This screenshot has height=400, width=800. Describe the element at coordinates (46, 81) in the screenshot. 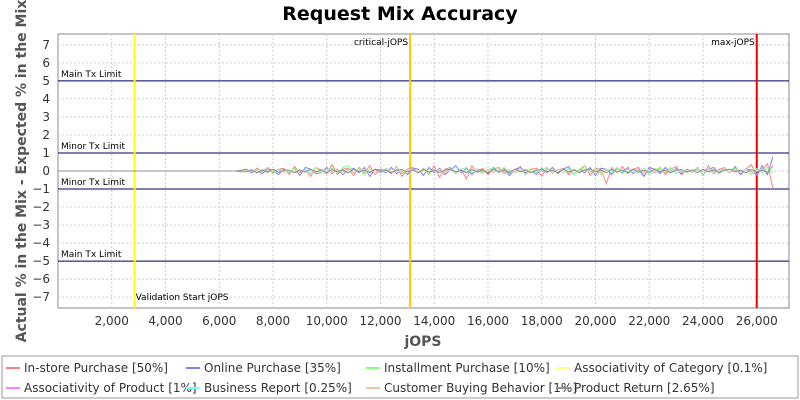

I see `y-tick-label: 5` at that location.